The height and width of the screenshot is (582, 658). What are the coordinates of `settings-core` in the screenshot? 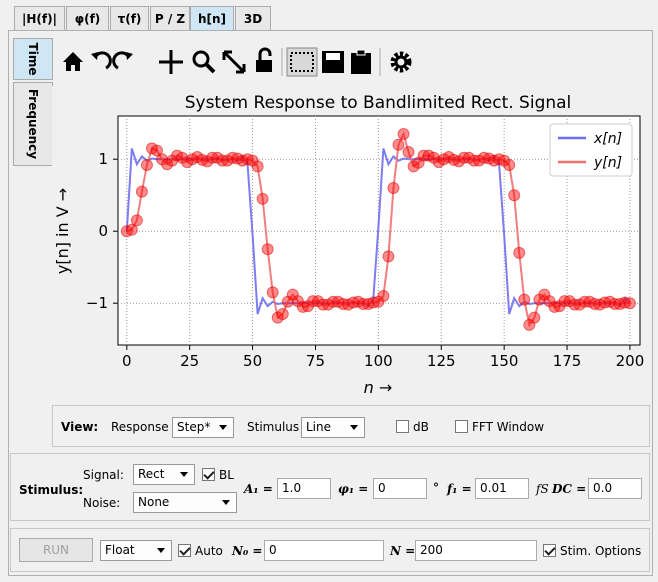 It's located at (401, 62).